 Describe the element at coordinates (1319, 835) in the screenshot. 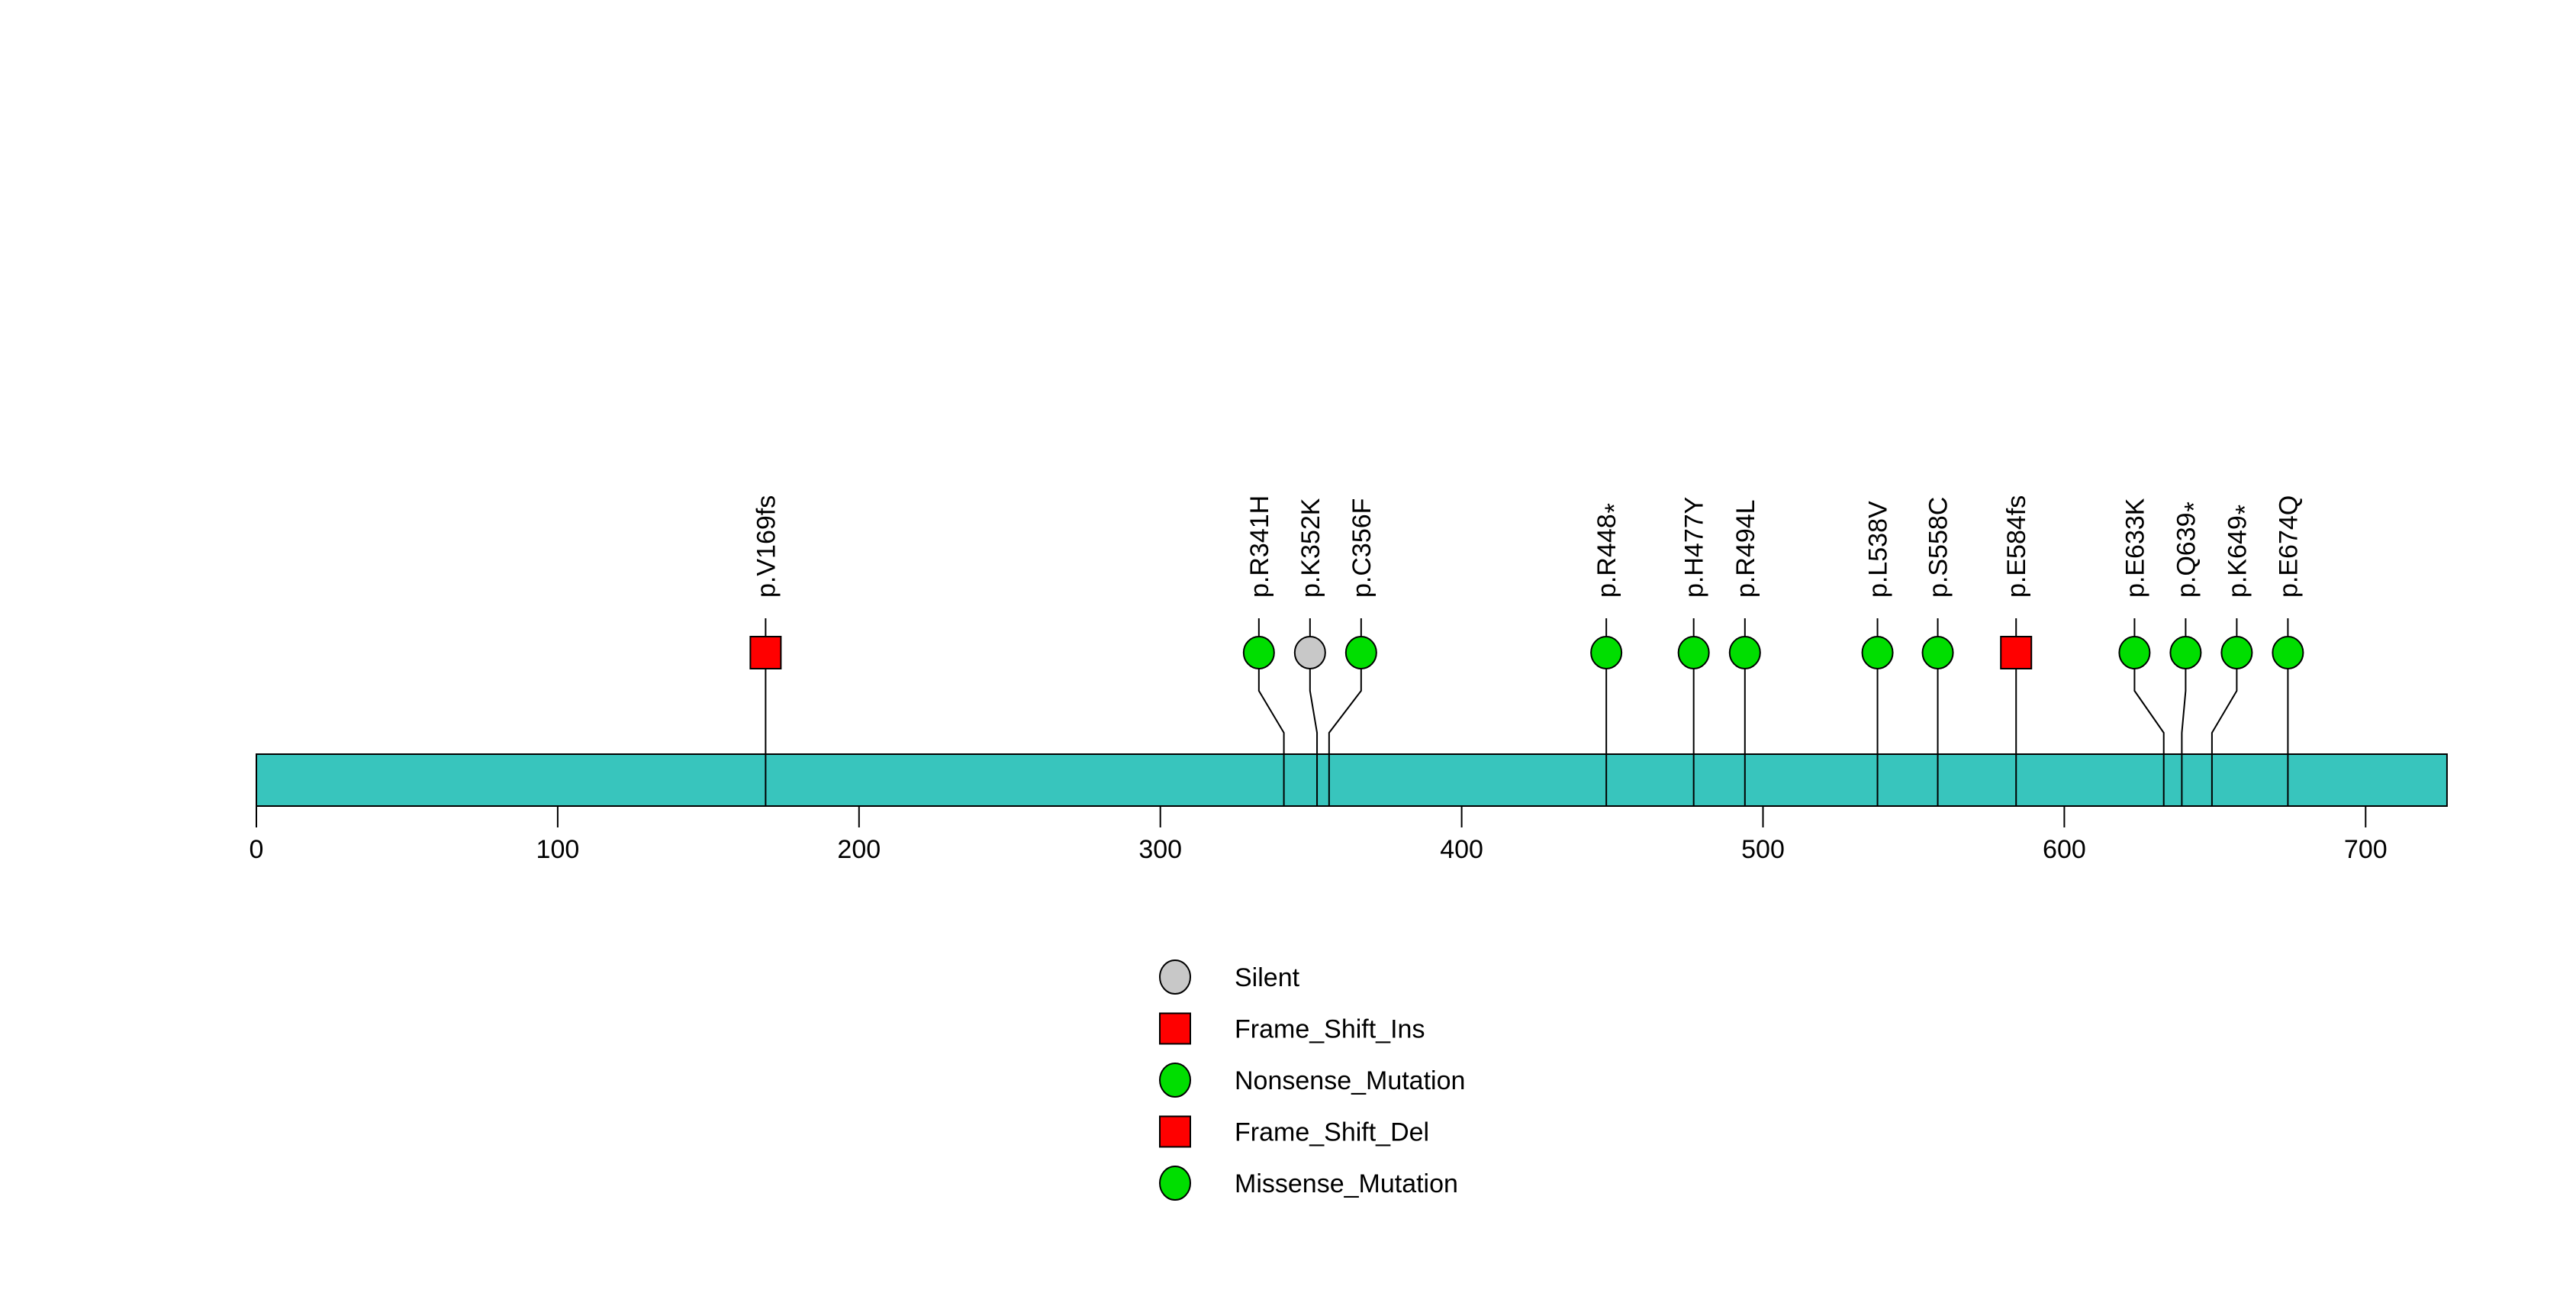

I see `x-axis-layer: 0 100 200 300 400 500 600 700` at that location.